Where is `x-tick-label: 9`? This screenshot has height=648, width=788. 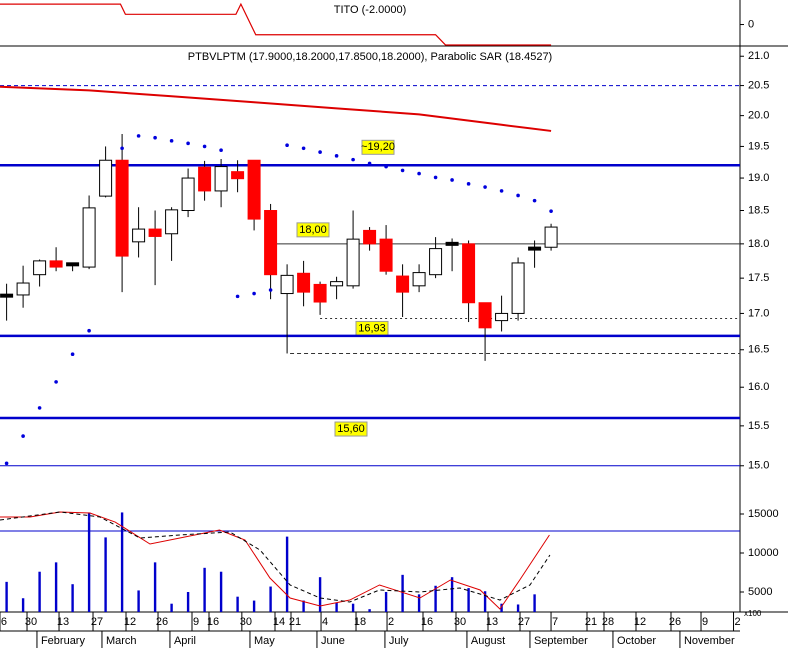
x-tick-label: 9 is located at coordinates (705, 622).